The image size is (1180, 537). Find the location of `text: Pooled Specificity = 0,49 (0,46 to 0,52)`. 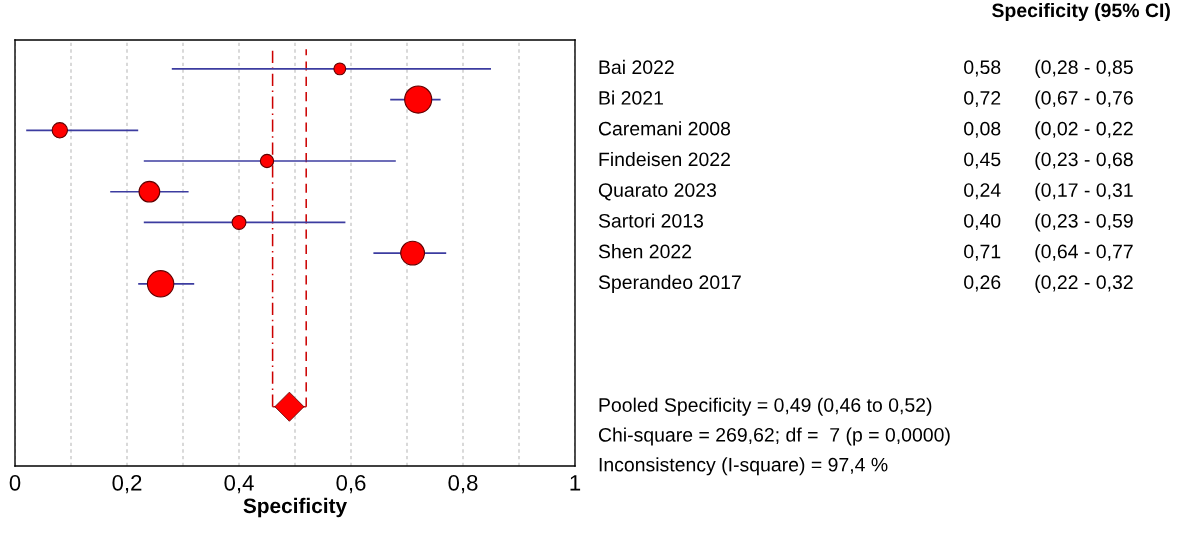

text: Pooled Specificity = 0,49 (0,46 to 0,52) is located at coordinates (765, 406).